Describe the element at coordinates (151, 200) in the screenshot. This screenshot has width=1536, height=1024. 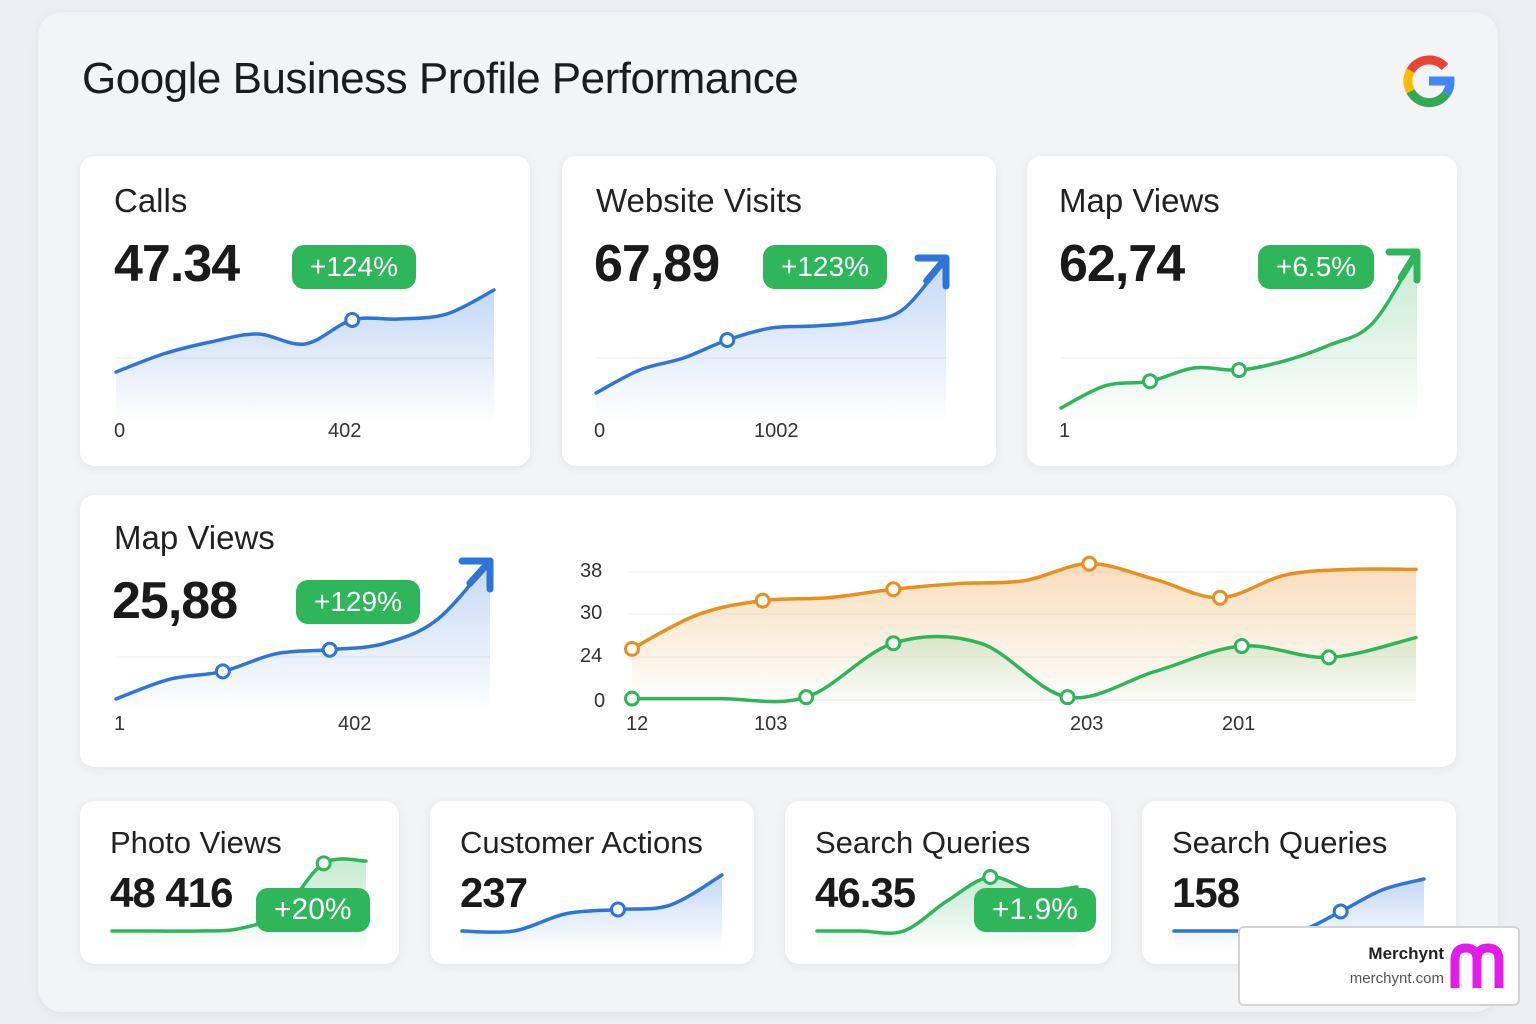
I see `card-title: Calls` at that location.